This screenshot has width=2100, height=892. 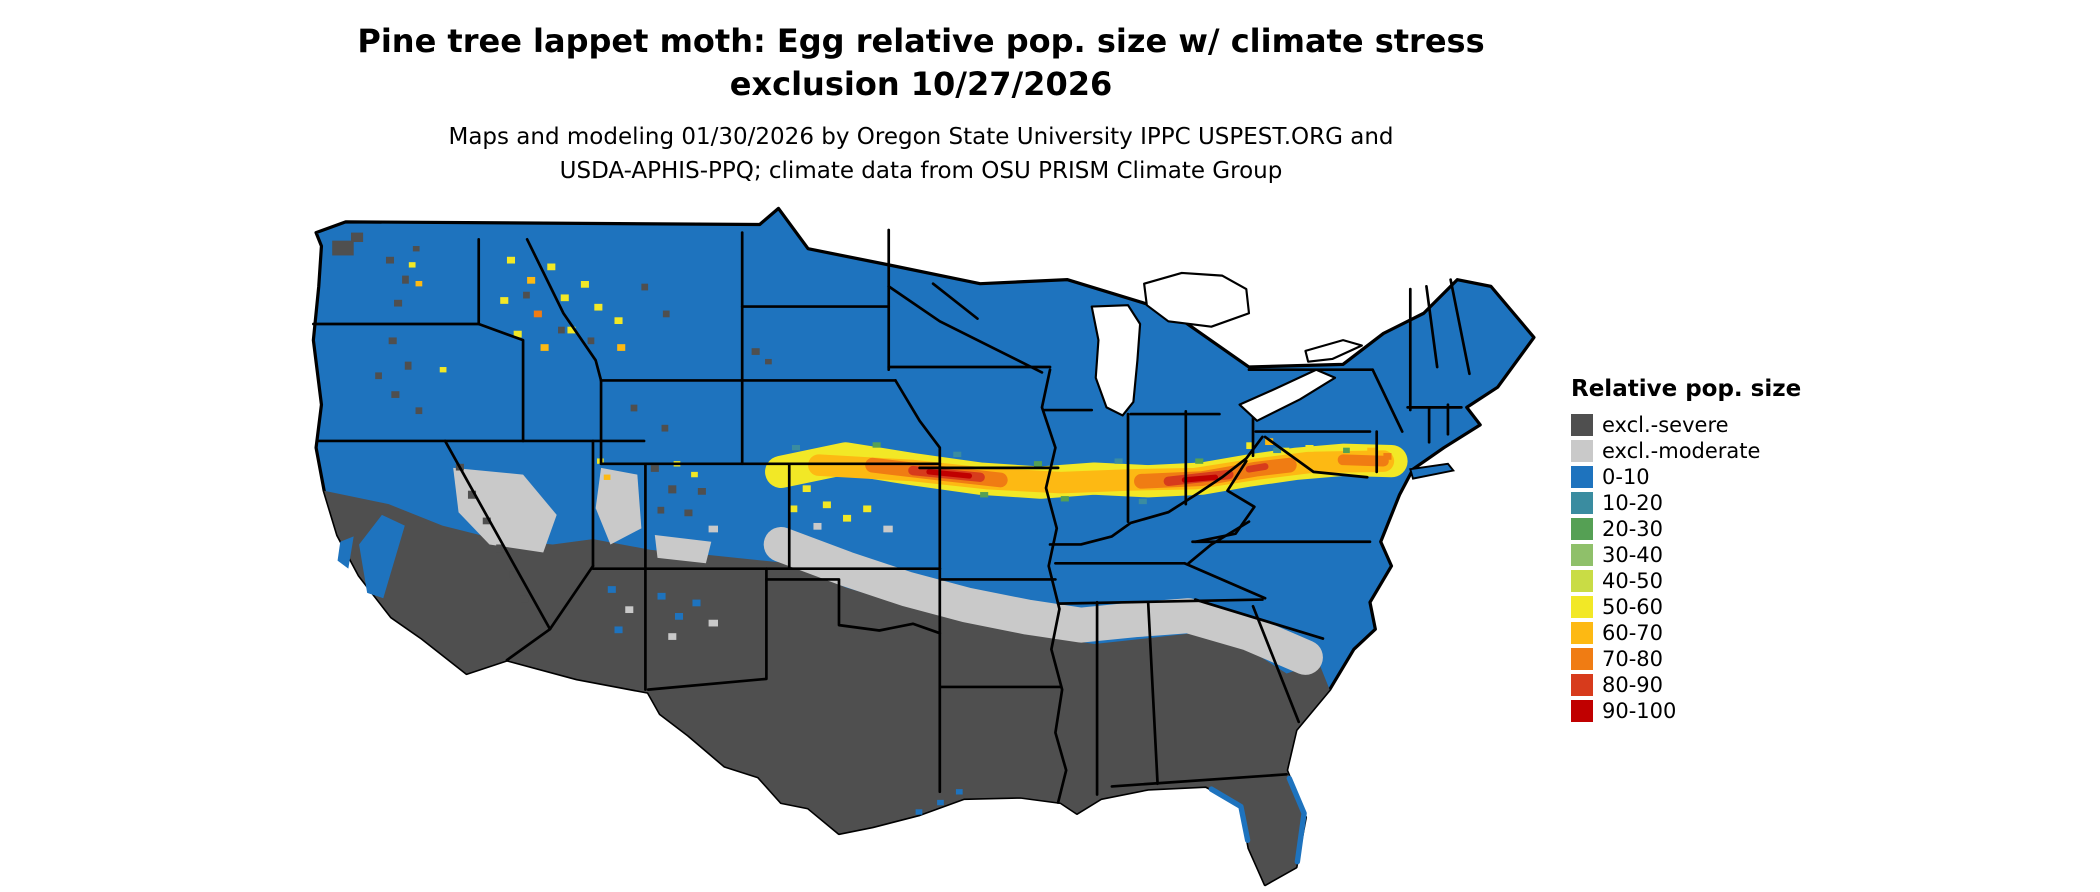 I want to click on legend-label: excl.-moderate, so click(x=1681, y=451).